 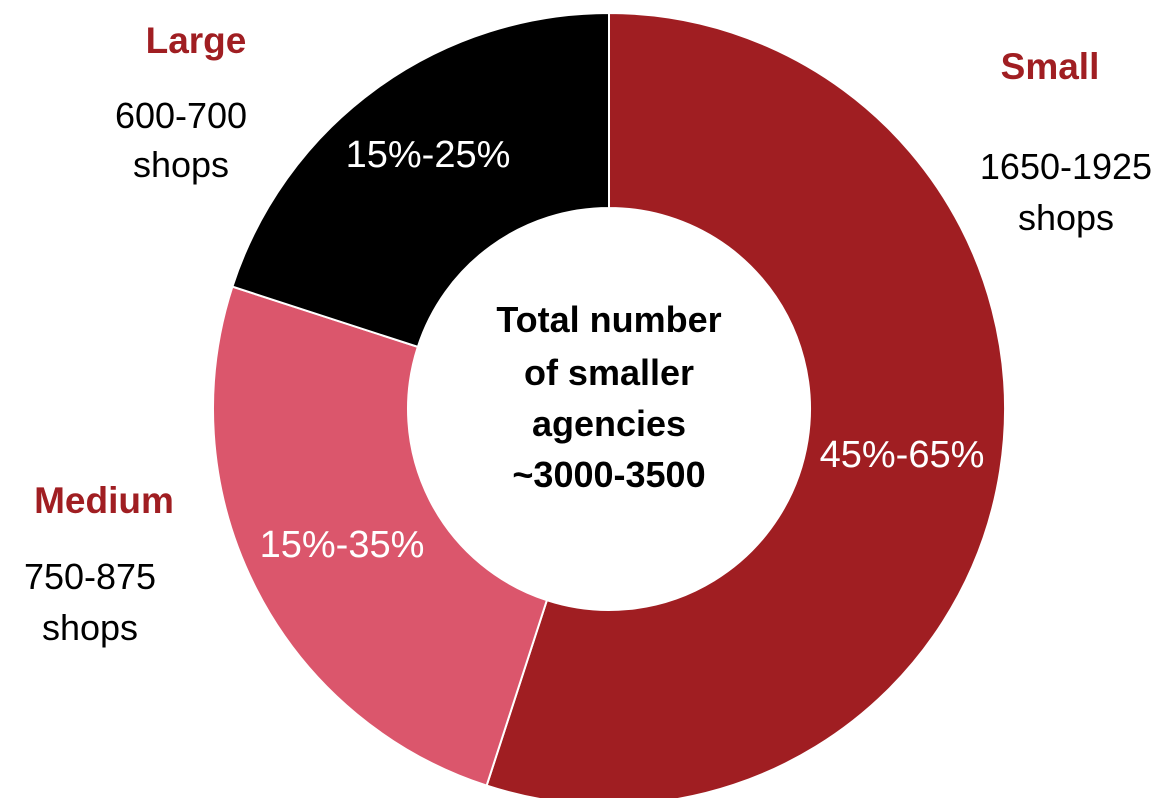 I want to click on slice-large-count-line-2: shops, so click(x=181, y=164).